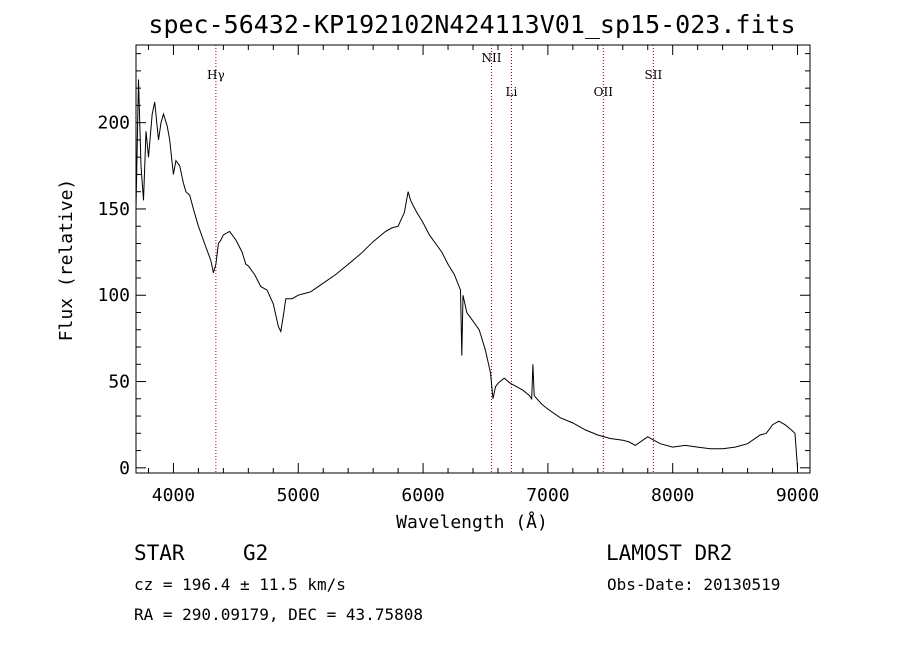 The width and height of the screenshot is (900, 649). Describe the element at coordinates (113, 209) in the screenshot. I see `y-tick-label: 150` at that location.